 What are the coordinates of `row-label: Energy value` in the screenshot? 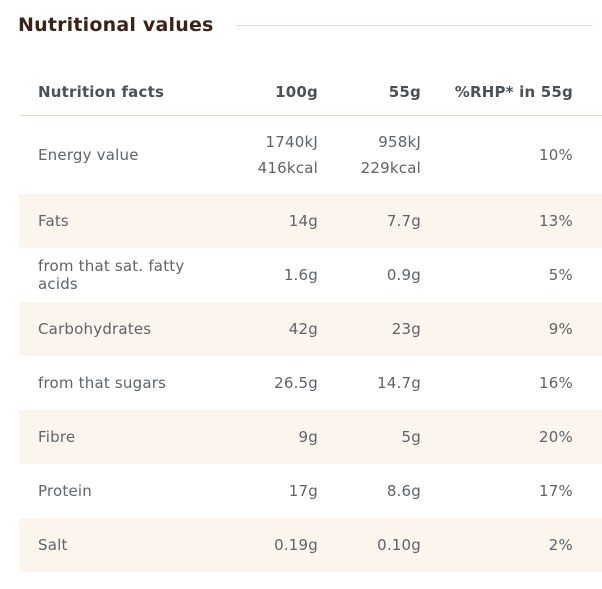 It's located at (88, 155).